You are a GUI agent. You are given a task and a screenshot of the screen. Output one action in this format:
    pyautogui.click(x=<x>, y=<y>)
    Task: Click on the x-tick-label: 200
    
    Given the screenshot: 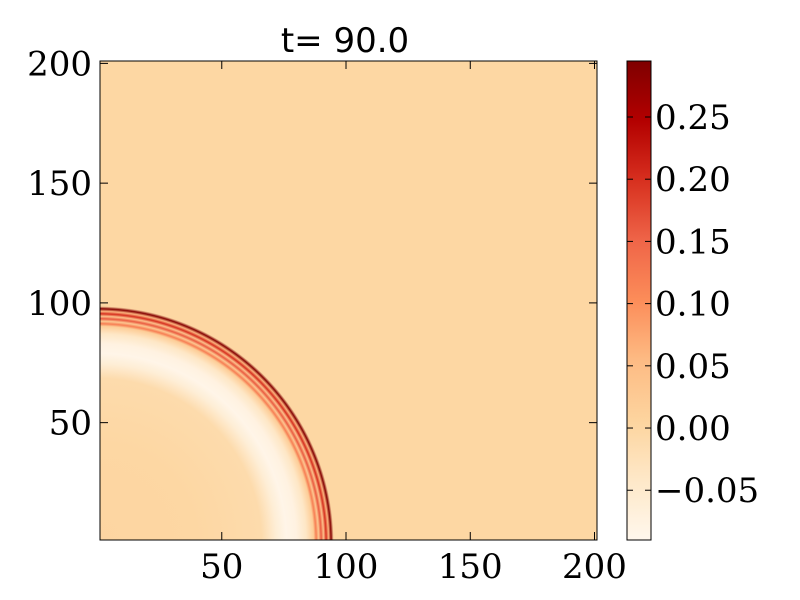 What is the action you would take?
    pyautogui.click(x=594, y=567)
    